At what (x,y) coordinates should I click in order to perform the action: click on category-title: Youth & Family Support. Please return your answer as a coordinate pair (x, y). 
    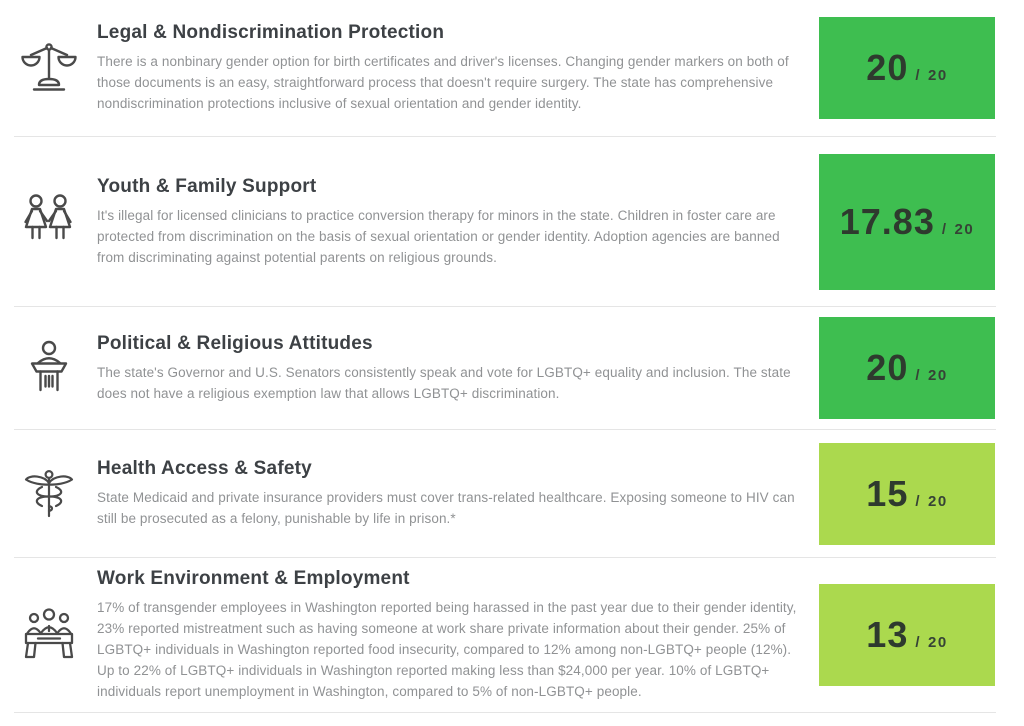
    Looking at the image, I should click on (207, 186).